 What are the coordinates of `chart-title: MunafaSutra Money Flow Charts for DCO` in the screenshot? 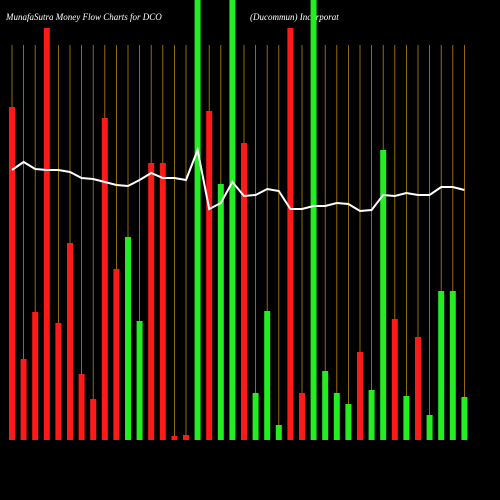 It's located at (83, 17).